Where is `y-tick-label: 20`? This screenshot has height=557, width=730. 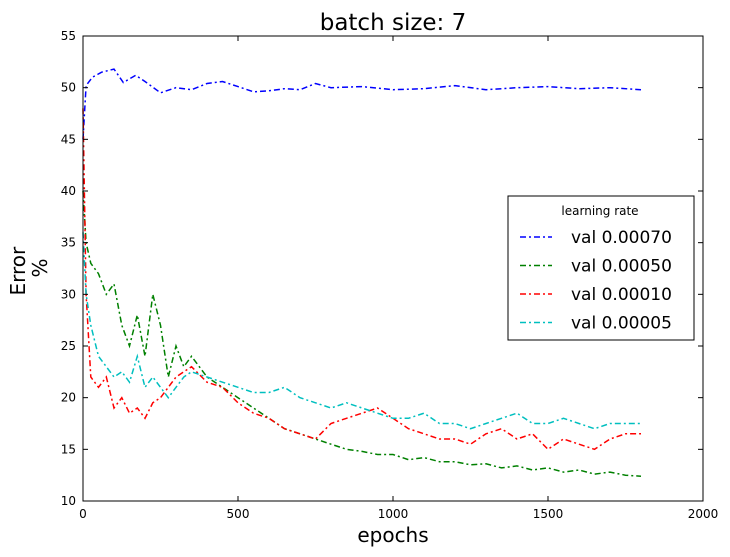 y-tick-label: 20 is located at coordinates (68, 398).